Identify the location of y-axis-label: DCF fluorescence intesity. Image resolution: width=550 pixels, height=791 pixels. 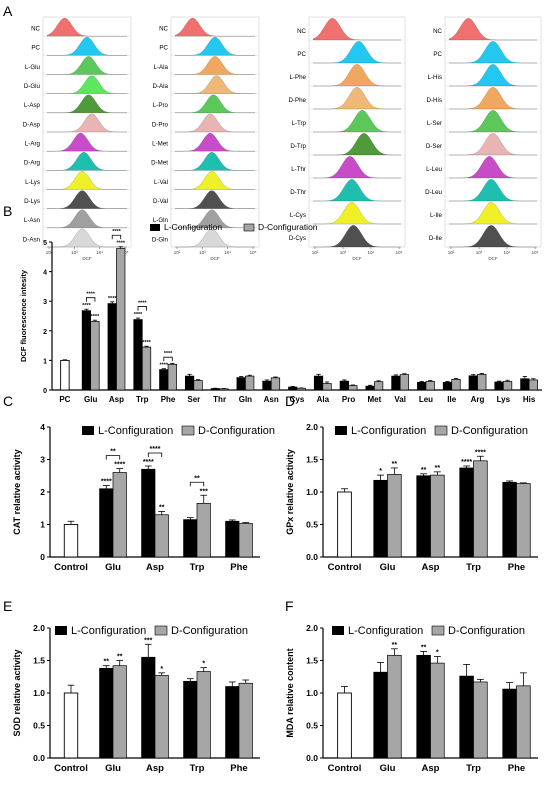
(23, 315).